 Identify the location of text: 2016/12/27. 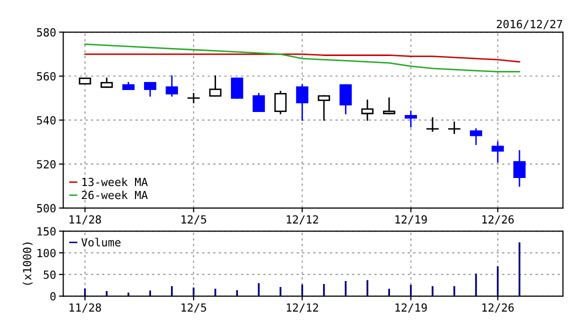
(529, 25).